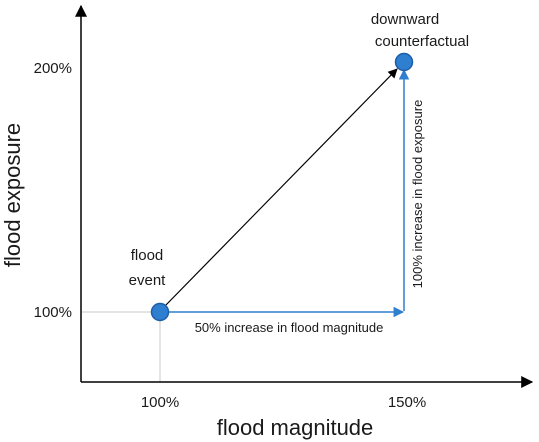 This screenshot has width=539, height=442. I want to click on x-tick-150: 150%, so click(407, 402).